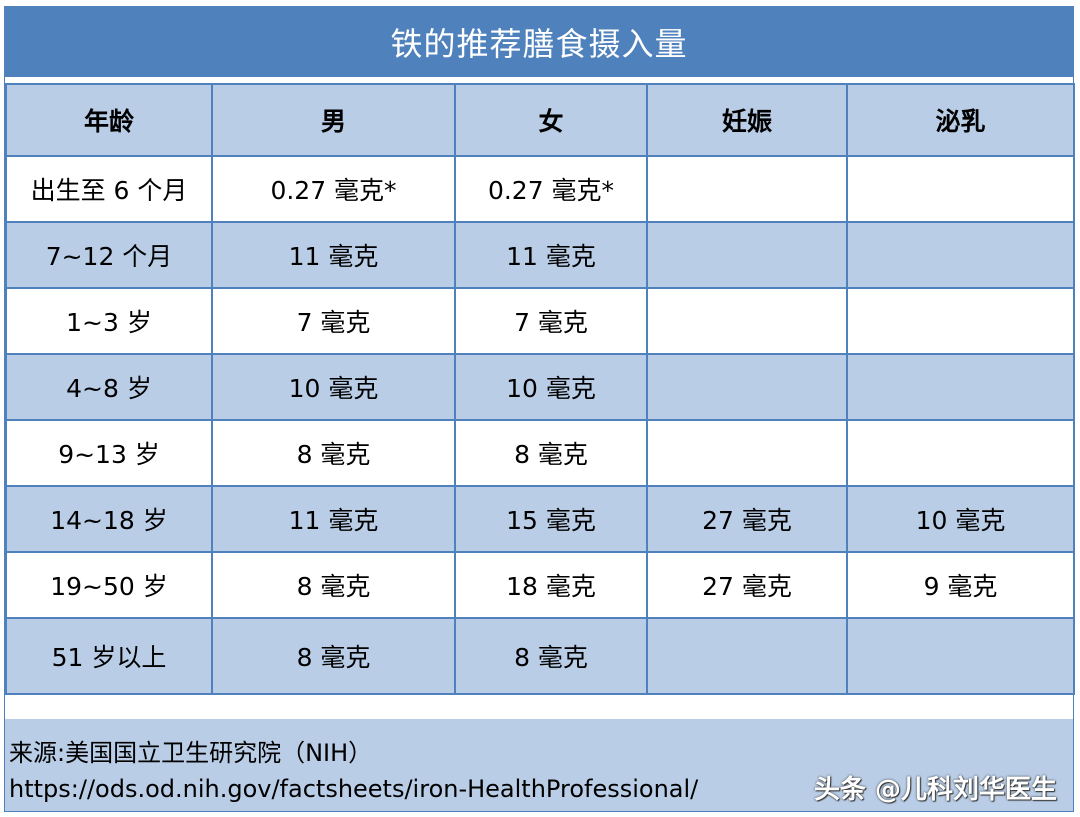  I want to click on table-row: 4~8 岁 10 毫克 10 毫克, so click(540, 387).